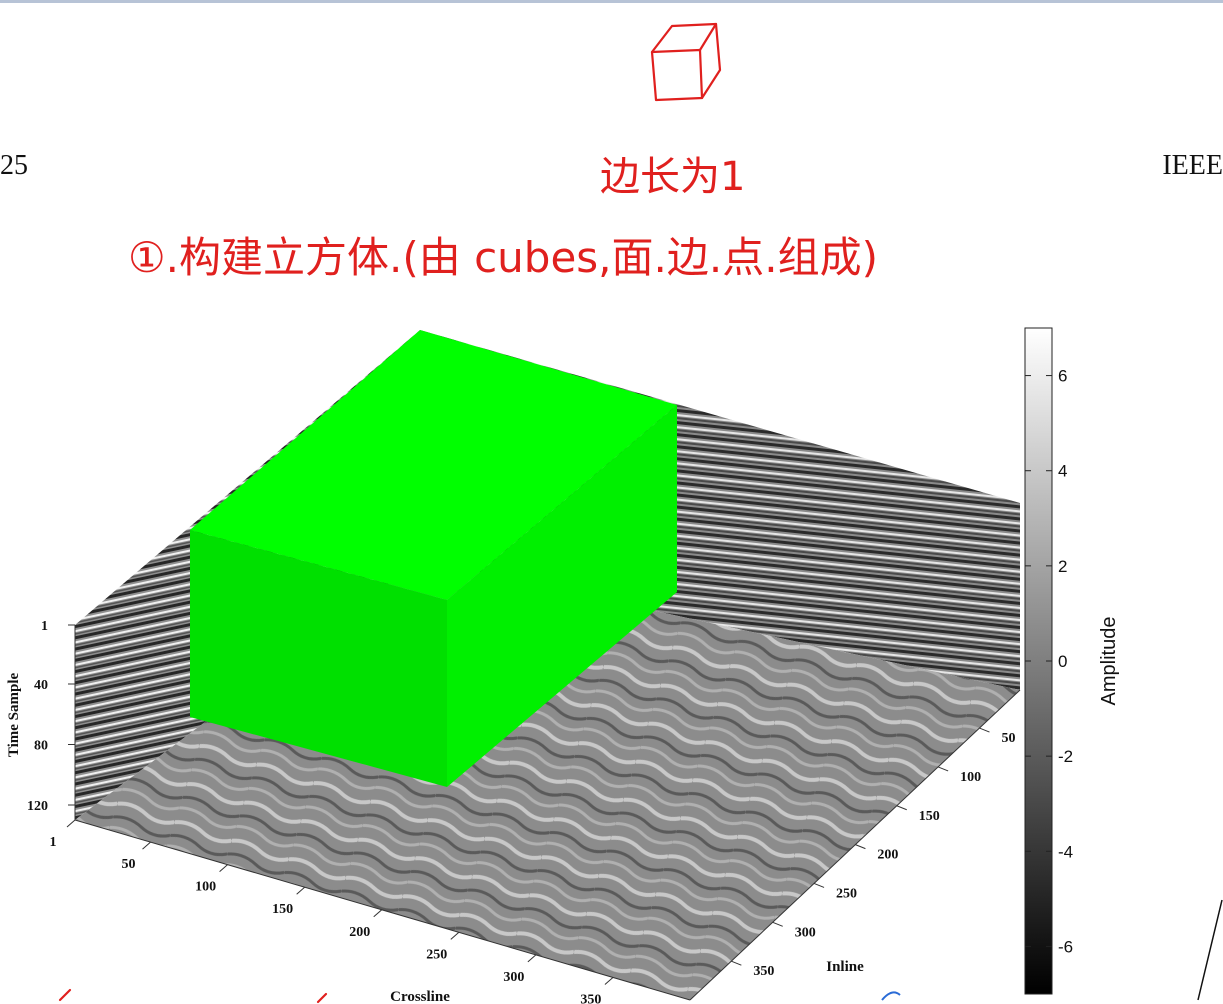  What do you see at coordinates (41, 719) in the screenshot?
I see `time-sample-axis: 1 40 80 120 Time Sample` at bounding box center [41, 719].